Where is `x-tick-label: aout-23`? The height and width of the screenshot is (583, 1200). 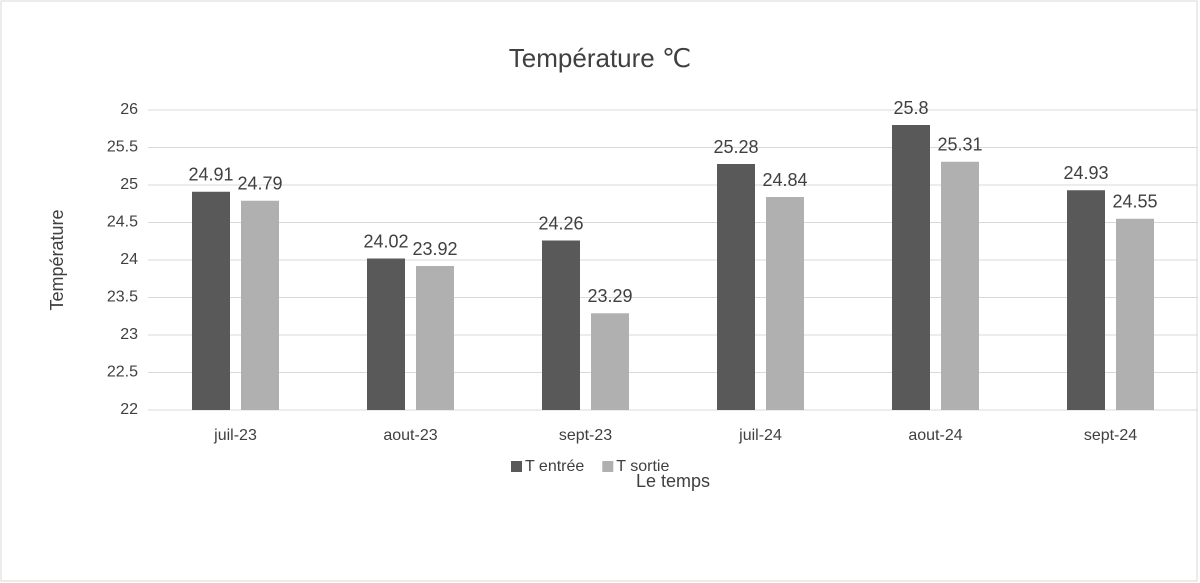
x-tick-label: aout-23 is located at coordinates (410, 435).